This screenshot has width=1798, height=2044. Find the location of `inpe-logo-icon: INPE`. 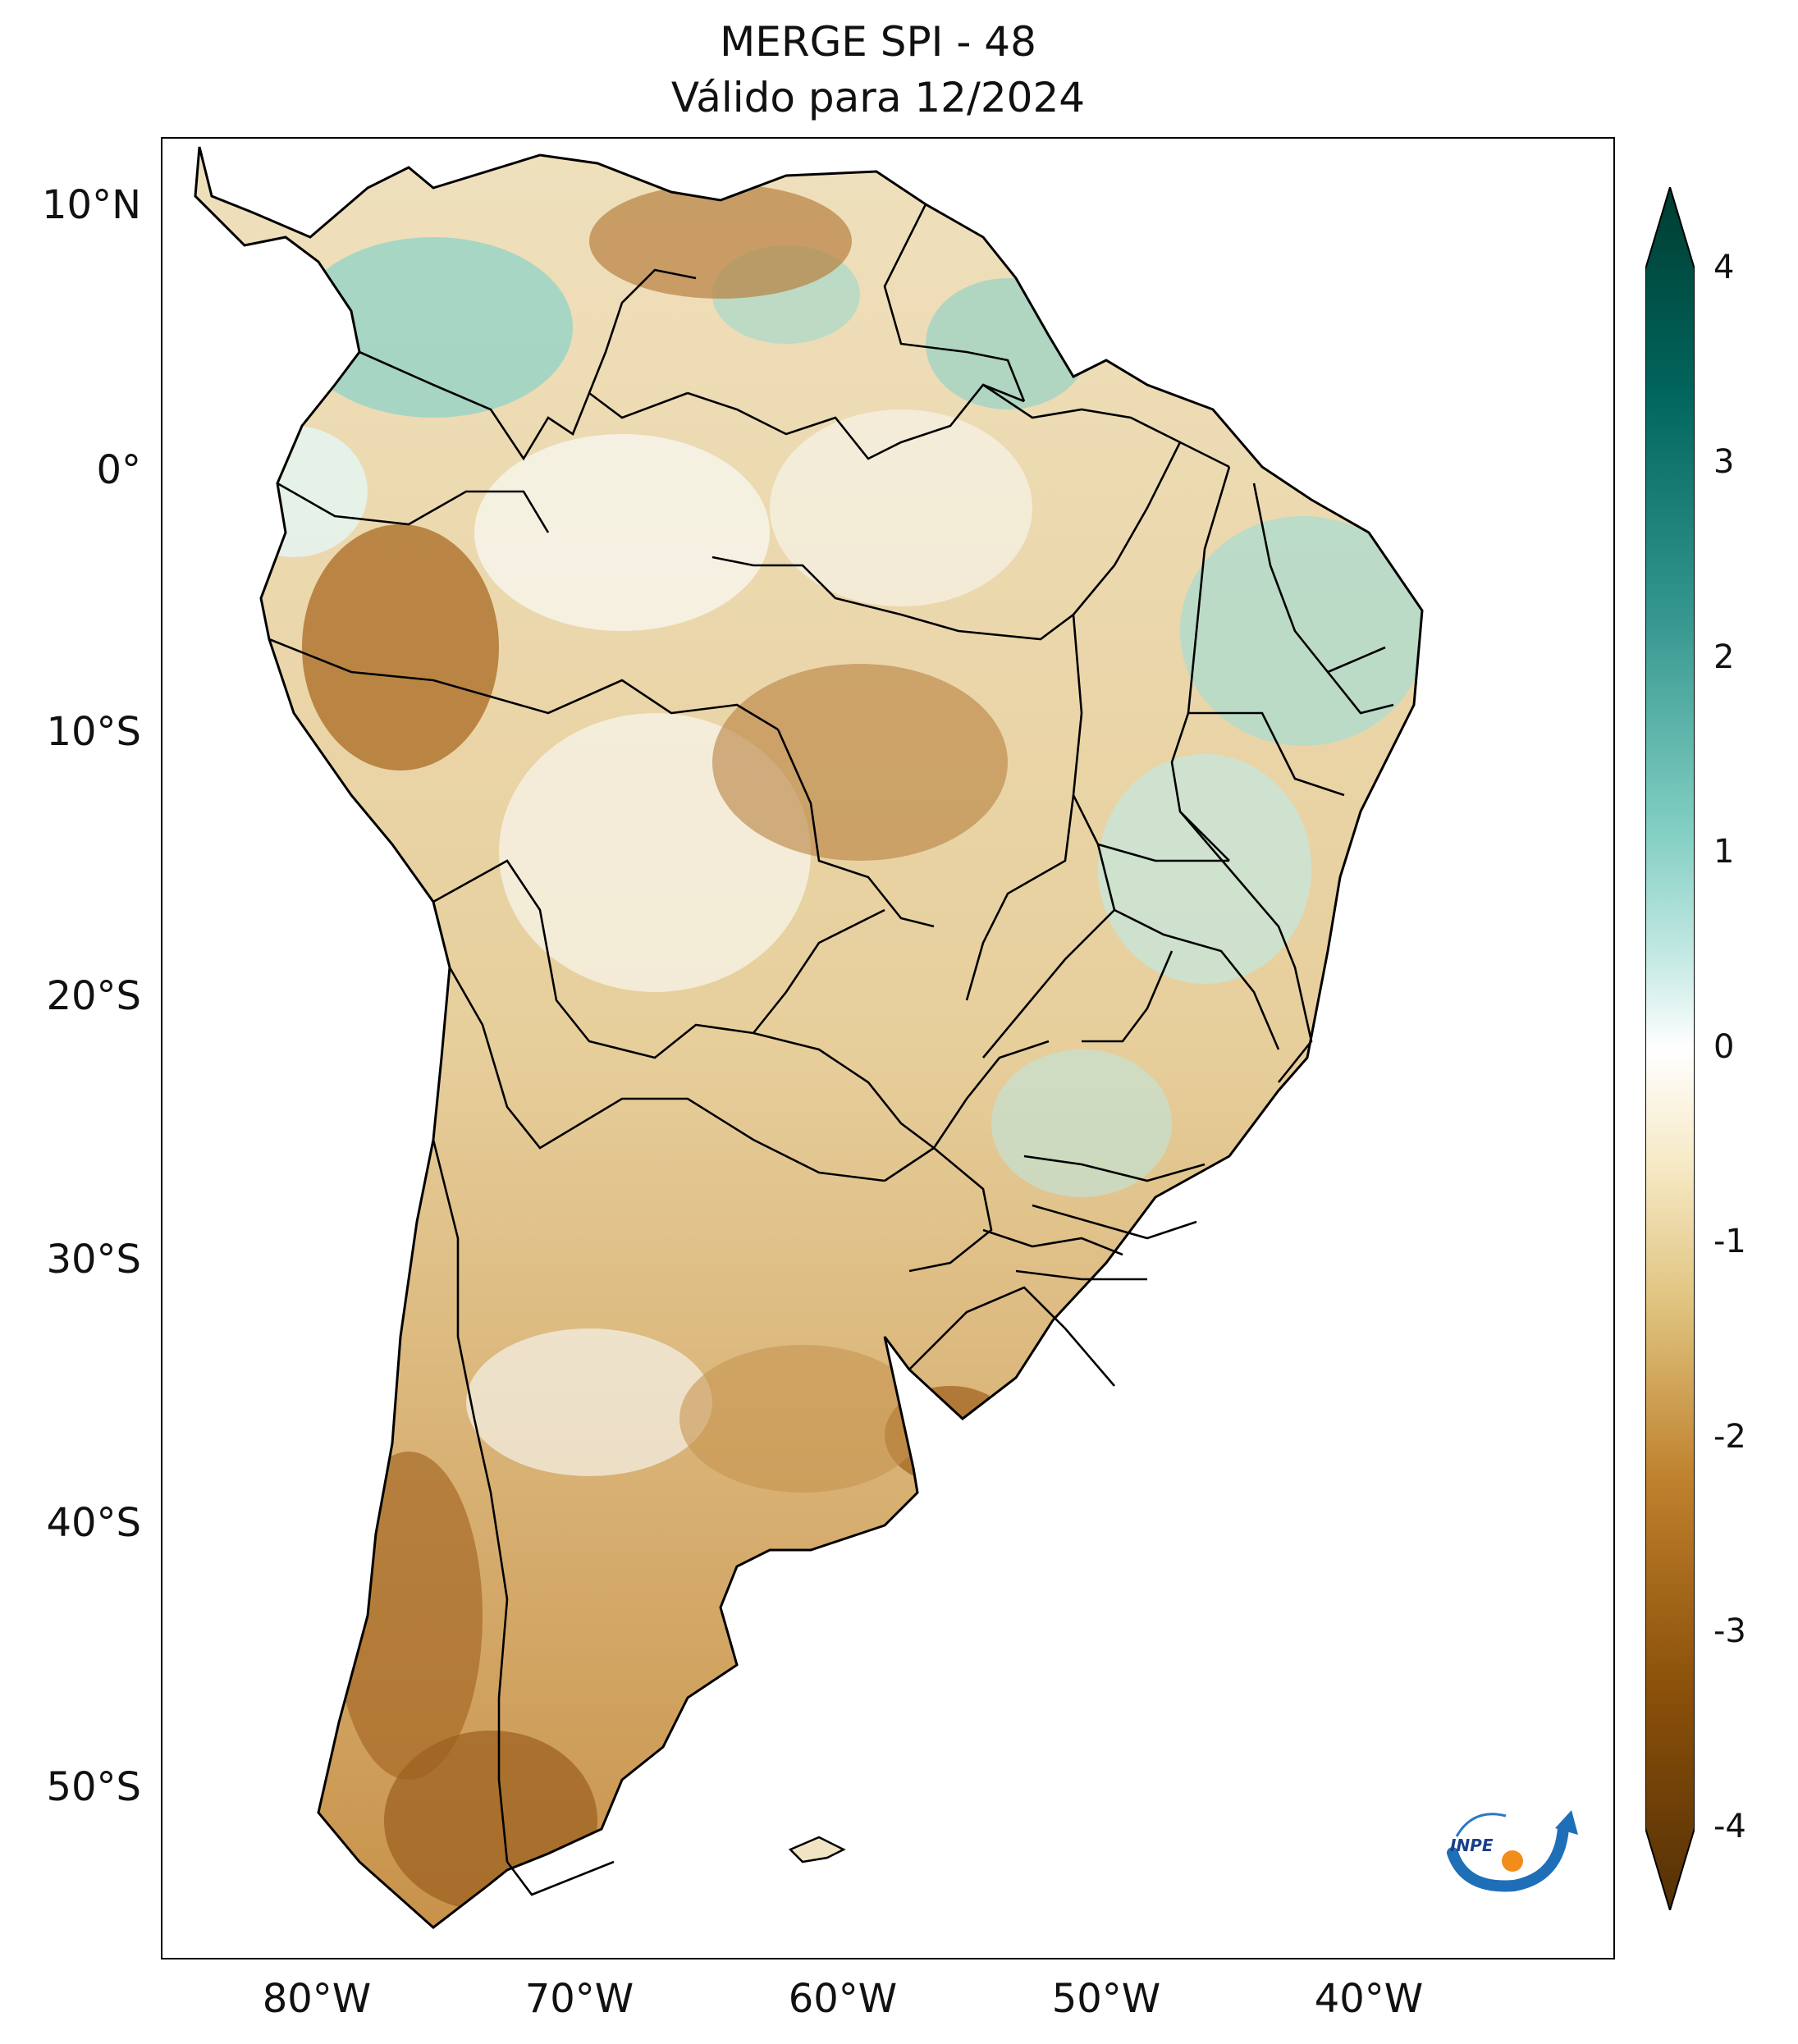

inpe-logo-icon: INPE is located at coordinates (1512, 1851).